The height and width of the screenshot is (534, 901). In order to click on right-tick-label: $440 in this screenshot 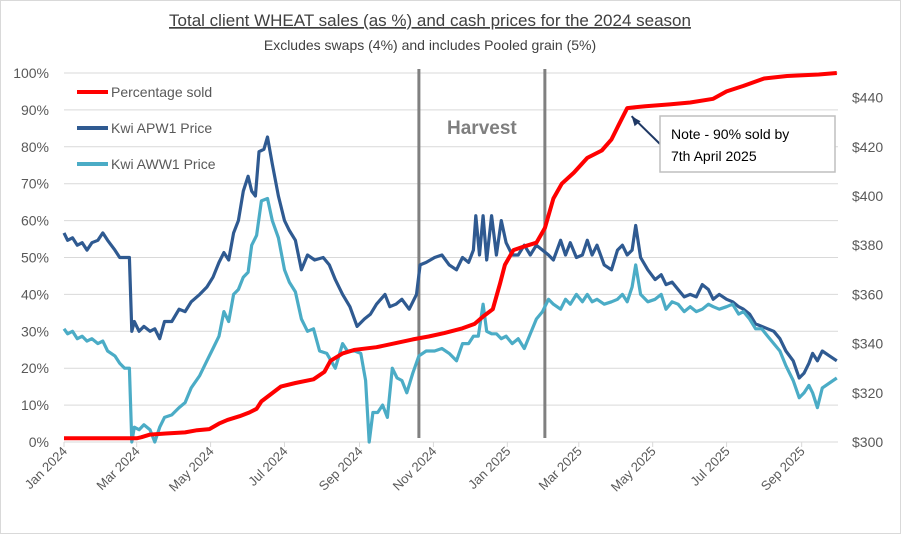, I will do `click(867, 98)`.